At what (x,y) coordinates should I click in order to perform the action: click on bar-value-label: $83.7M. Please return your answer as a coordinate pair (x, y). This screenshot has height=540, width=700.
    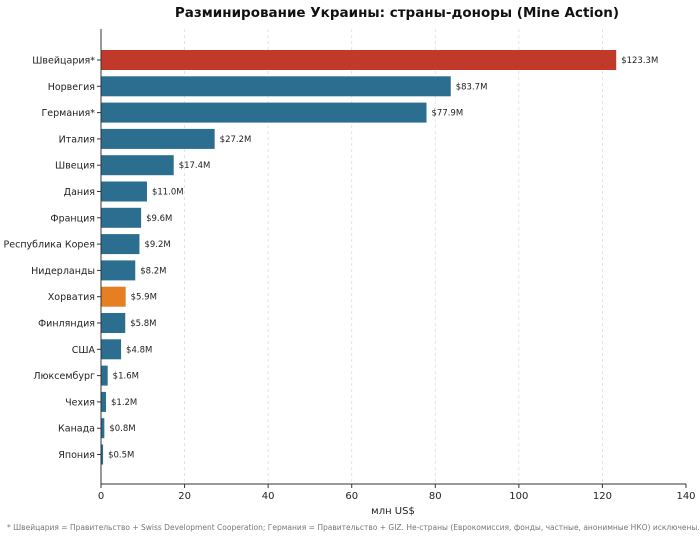
    Looking at the image, I should click on (472, 87).